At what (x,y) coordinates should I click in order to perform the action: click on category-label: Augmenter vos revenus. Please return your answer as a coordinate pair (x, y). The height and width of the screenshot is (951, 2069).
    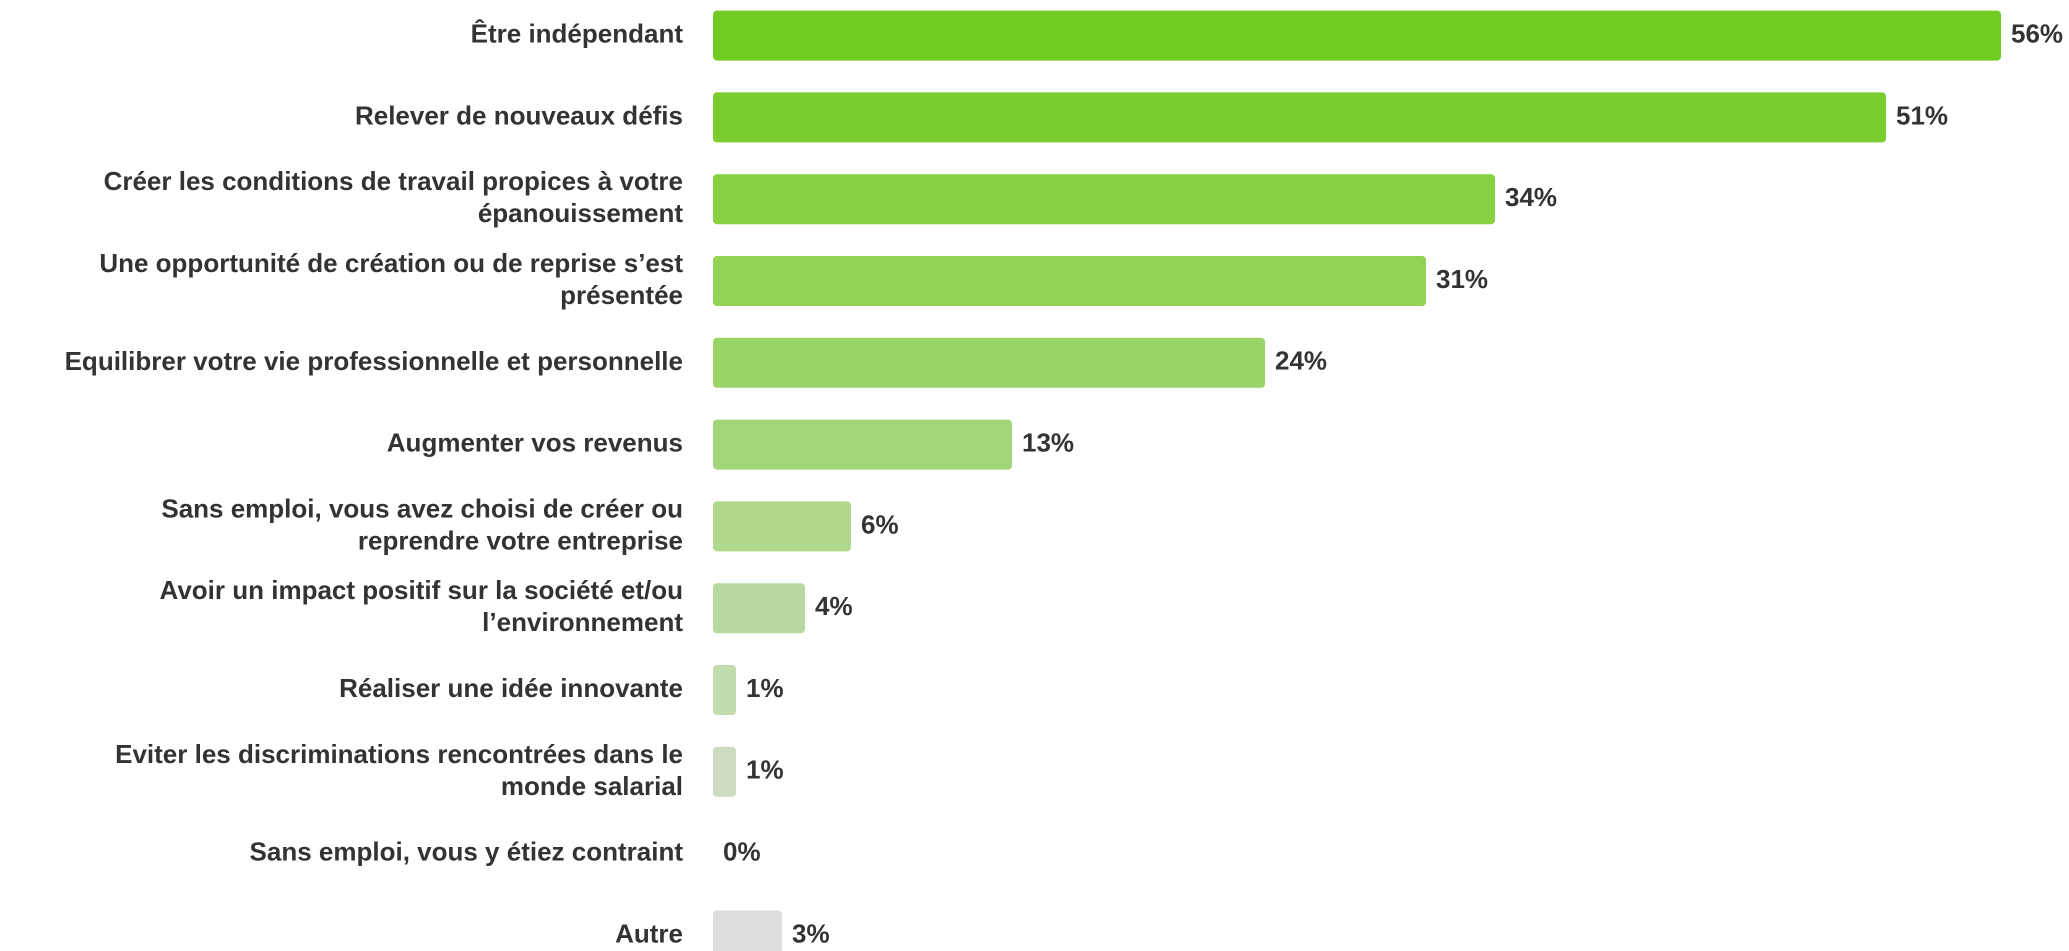
    Looking at the image, I should click on (535, 442).